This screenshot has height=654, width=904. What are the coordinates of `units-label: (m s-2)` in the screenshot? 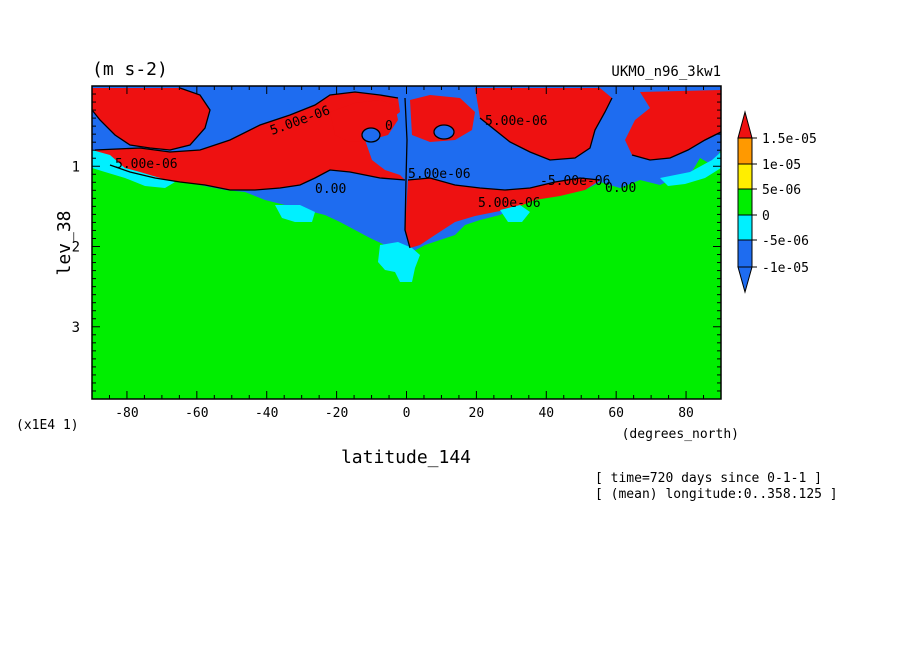 It's located at (130, 69).